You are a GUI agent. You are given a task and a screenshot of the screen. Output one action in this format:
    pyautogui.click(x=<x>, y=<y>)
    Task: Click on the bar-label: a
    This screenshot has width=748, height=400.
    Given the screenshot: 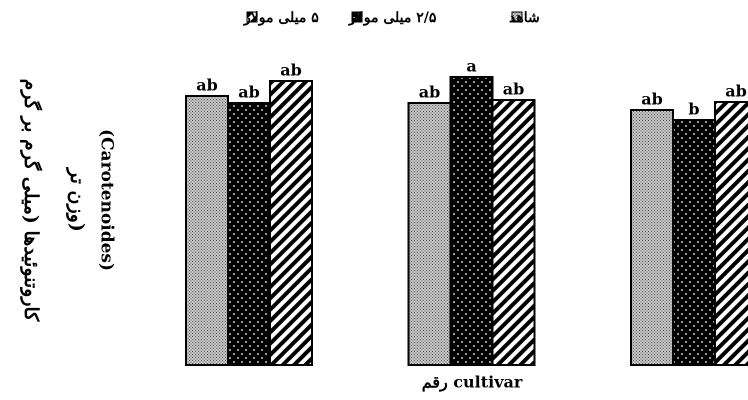 What is the action you would take?
    pyautogui.click(x=471, y=66)
    